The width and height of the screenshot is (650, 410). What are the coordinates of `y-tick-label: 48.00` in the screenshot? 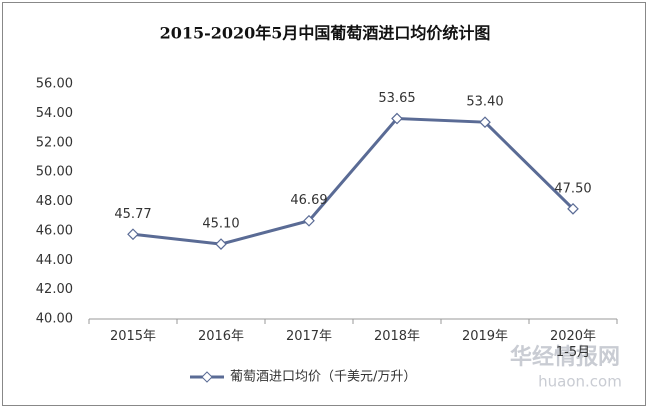 It's located at (54, 201).